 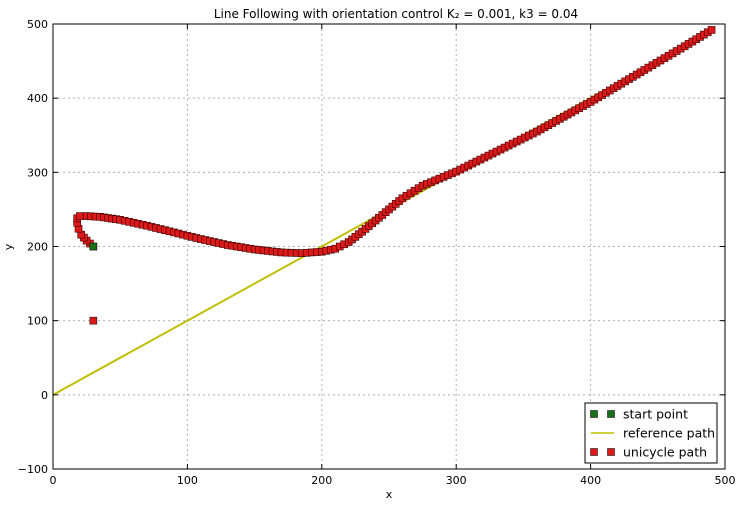 What do you see at coordinates (590, 480) in the screenshot?
I see `x-tick-label: 400` at bounding box center [590, 480].